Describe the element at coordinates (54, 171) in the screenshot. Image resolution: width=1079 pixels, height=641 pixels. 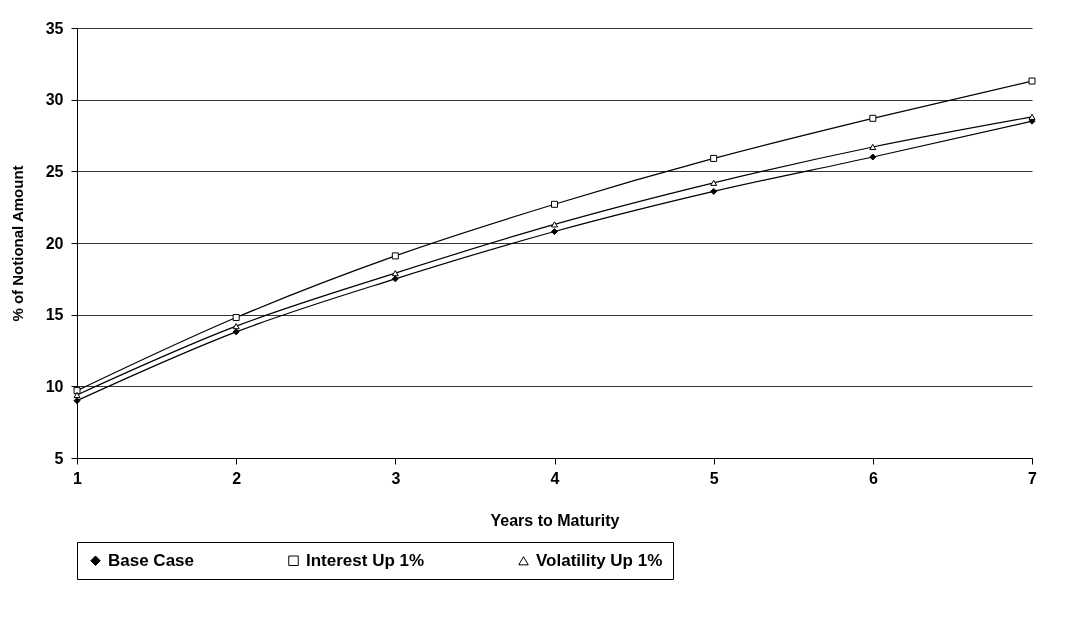
I see `y-tick-label: 25` at that location.